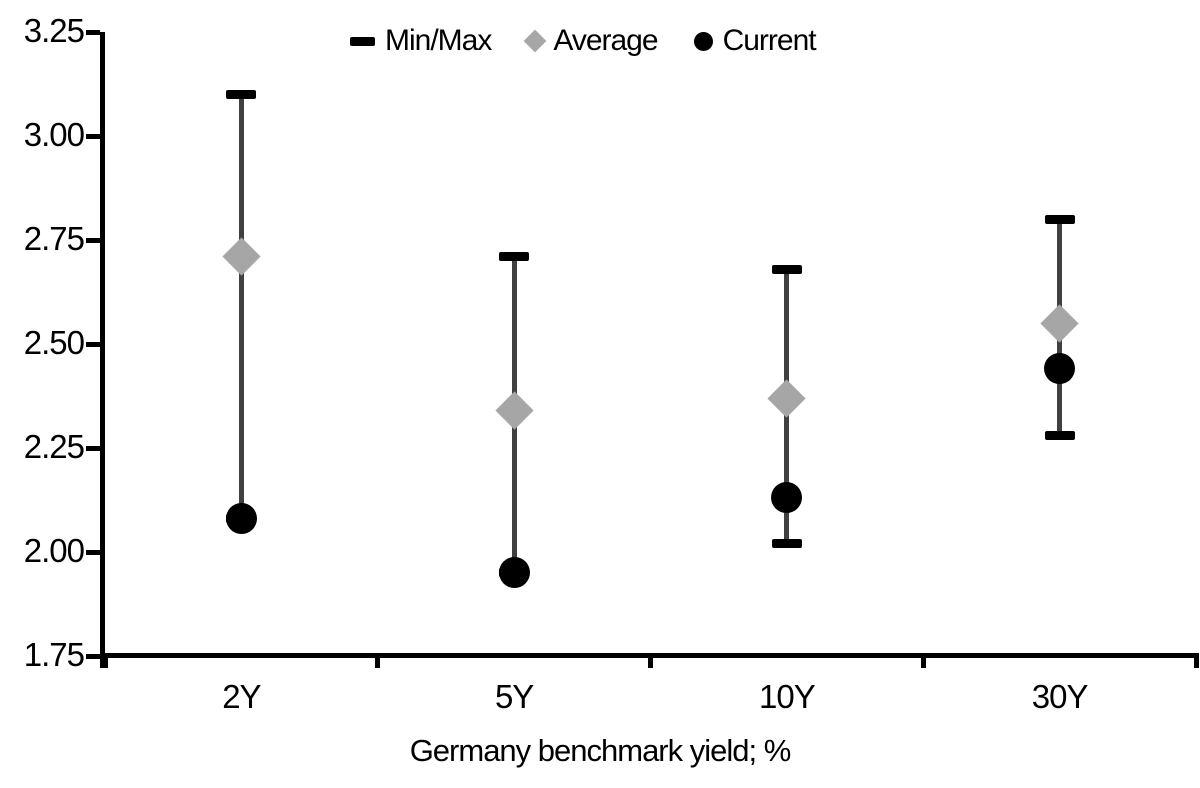  I want to click on legend: Min/Max Average Current, so click(583, 41).